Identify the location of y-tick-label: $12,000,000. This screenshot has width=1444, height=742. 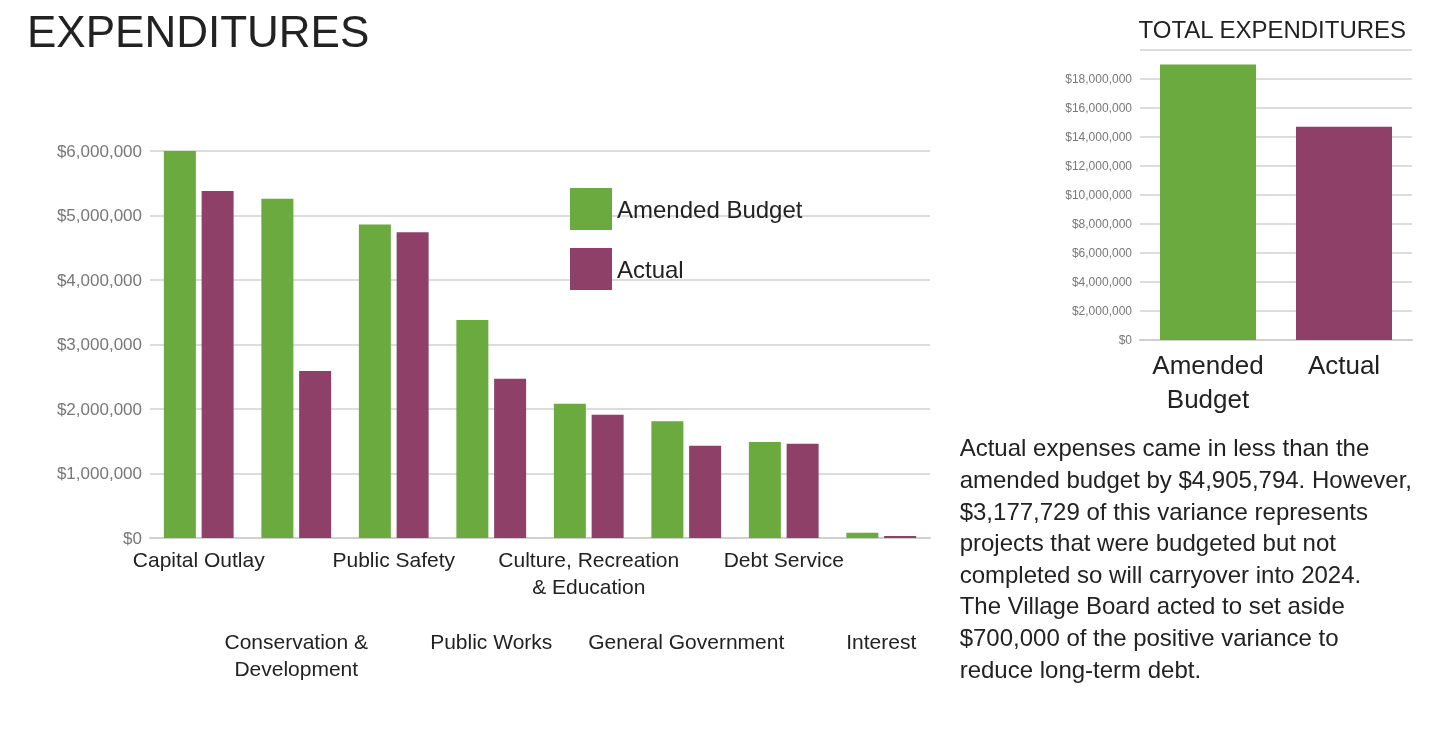
(1099, 166).